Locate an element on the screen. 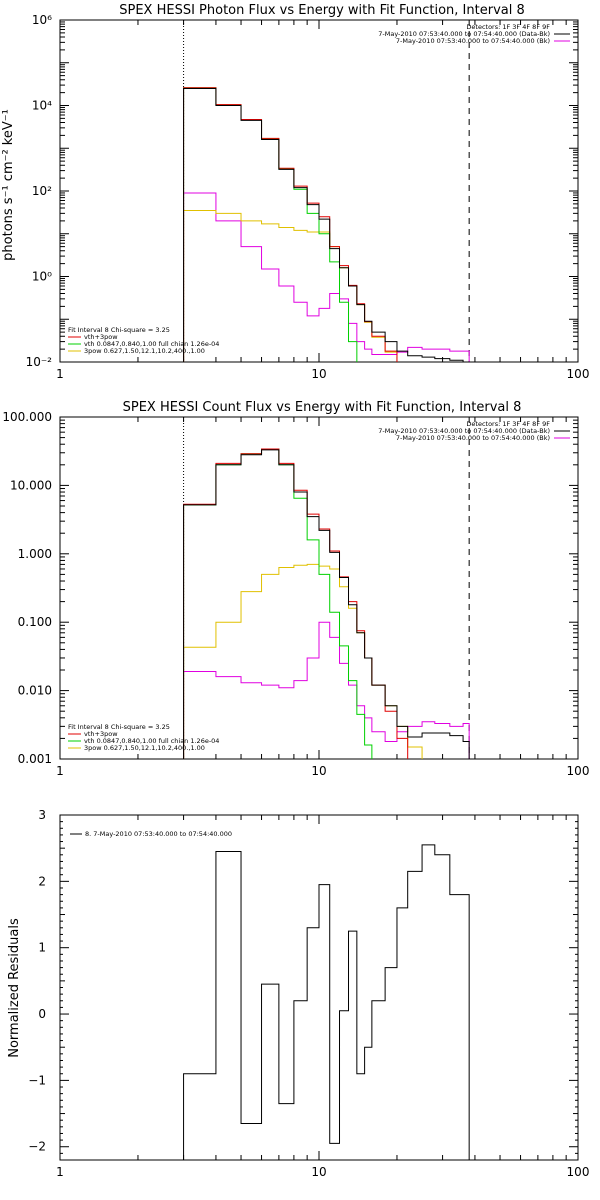 This screenshot has height=1200, width=600. y-tick-label: 0.010 is located at coordinates (35, 691).